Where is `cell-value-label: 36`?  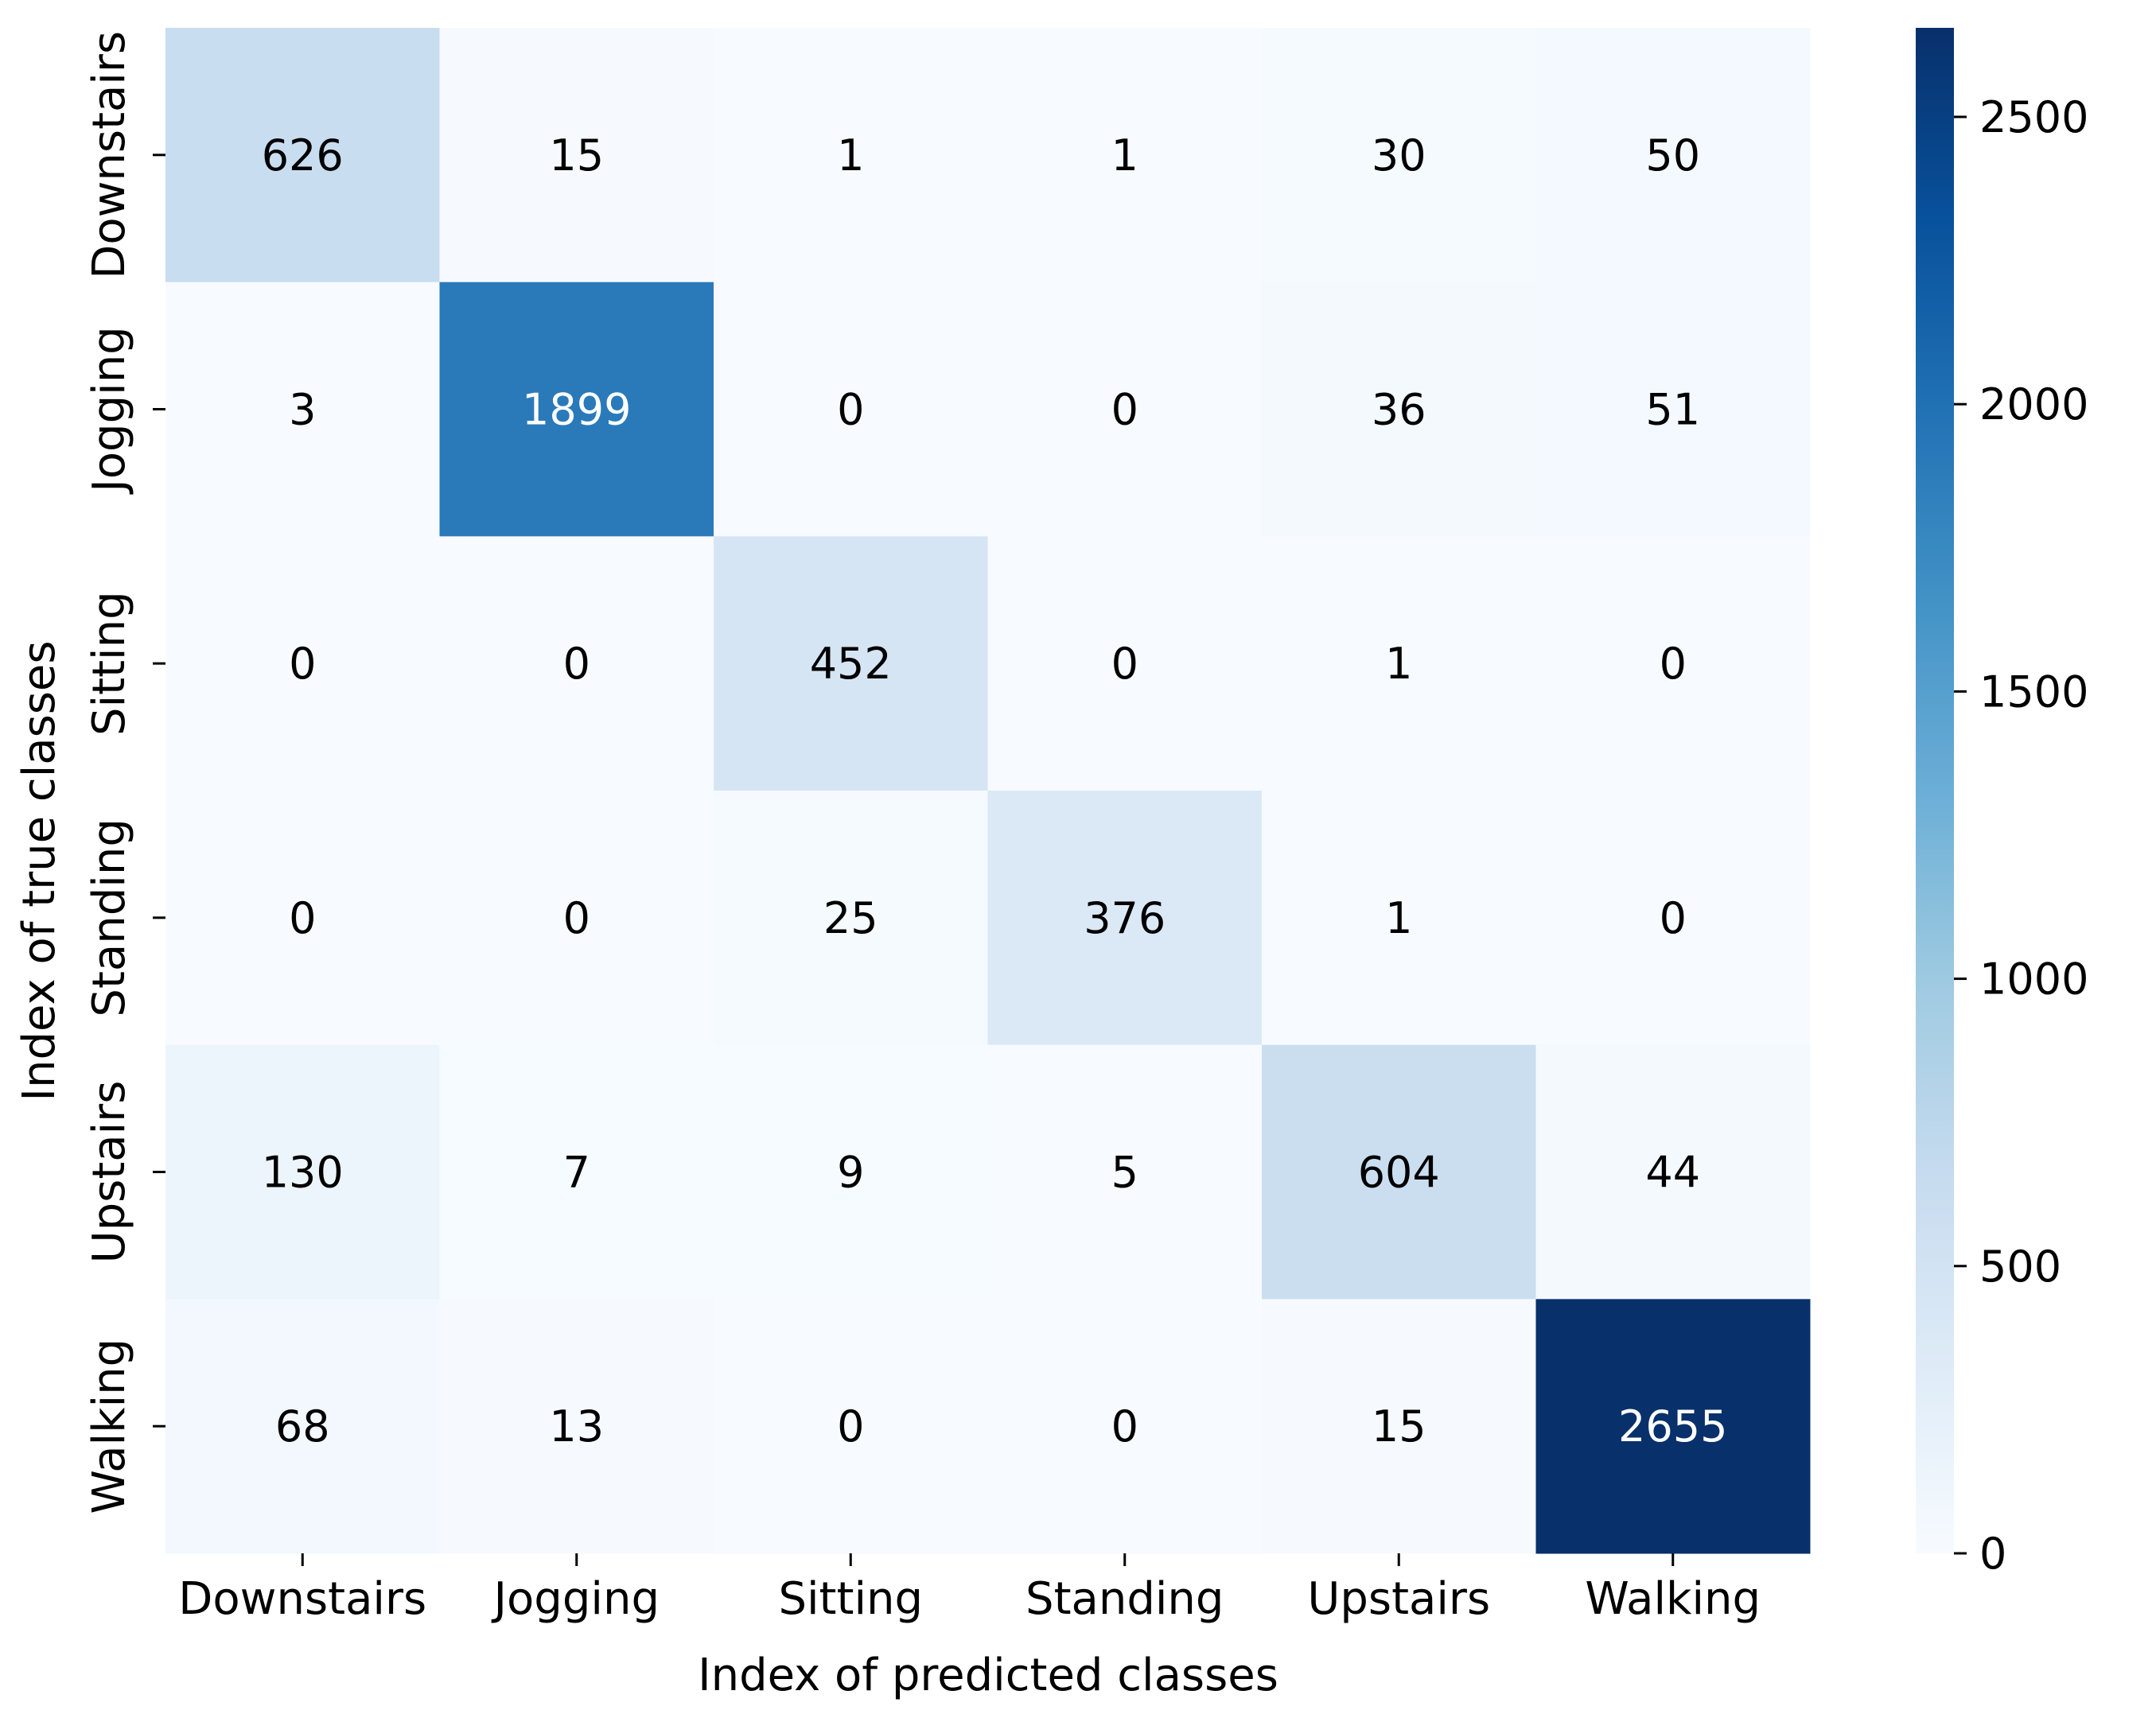
cell-value-label: 36 is located at coordinates (1399, 410).